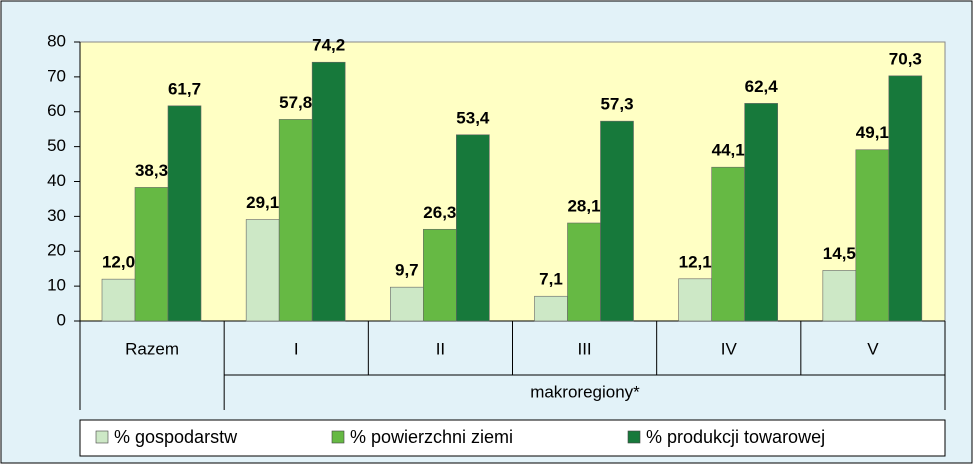 This screenshot has width=973, height=464. I want to click on x-tick-label: Razem, so click(152, 348).